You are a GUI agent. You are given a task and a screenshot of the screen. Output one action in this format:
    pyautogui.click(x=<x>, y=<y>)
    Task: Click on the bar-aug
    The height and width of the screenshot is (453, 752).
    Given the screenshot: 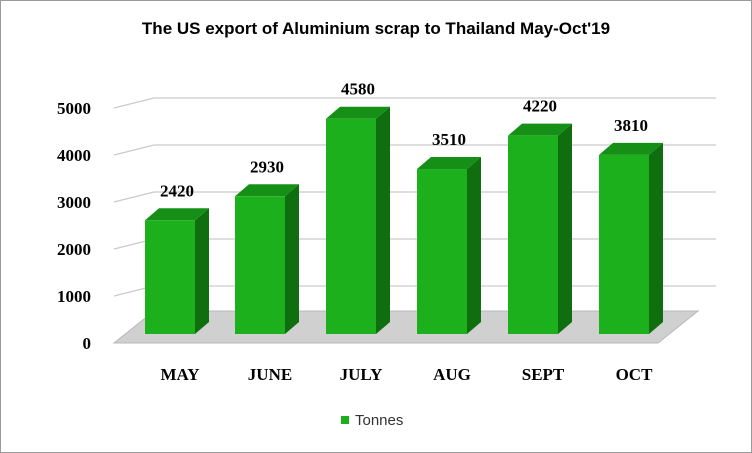 What is the action you would take?
    pyautogui.click(x=449, y=245)
    